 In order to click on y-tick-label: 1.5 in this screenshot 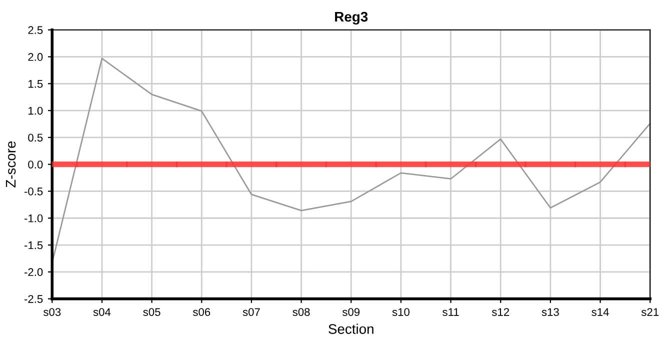, I will do `click(35, 84)`.